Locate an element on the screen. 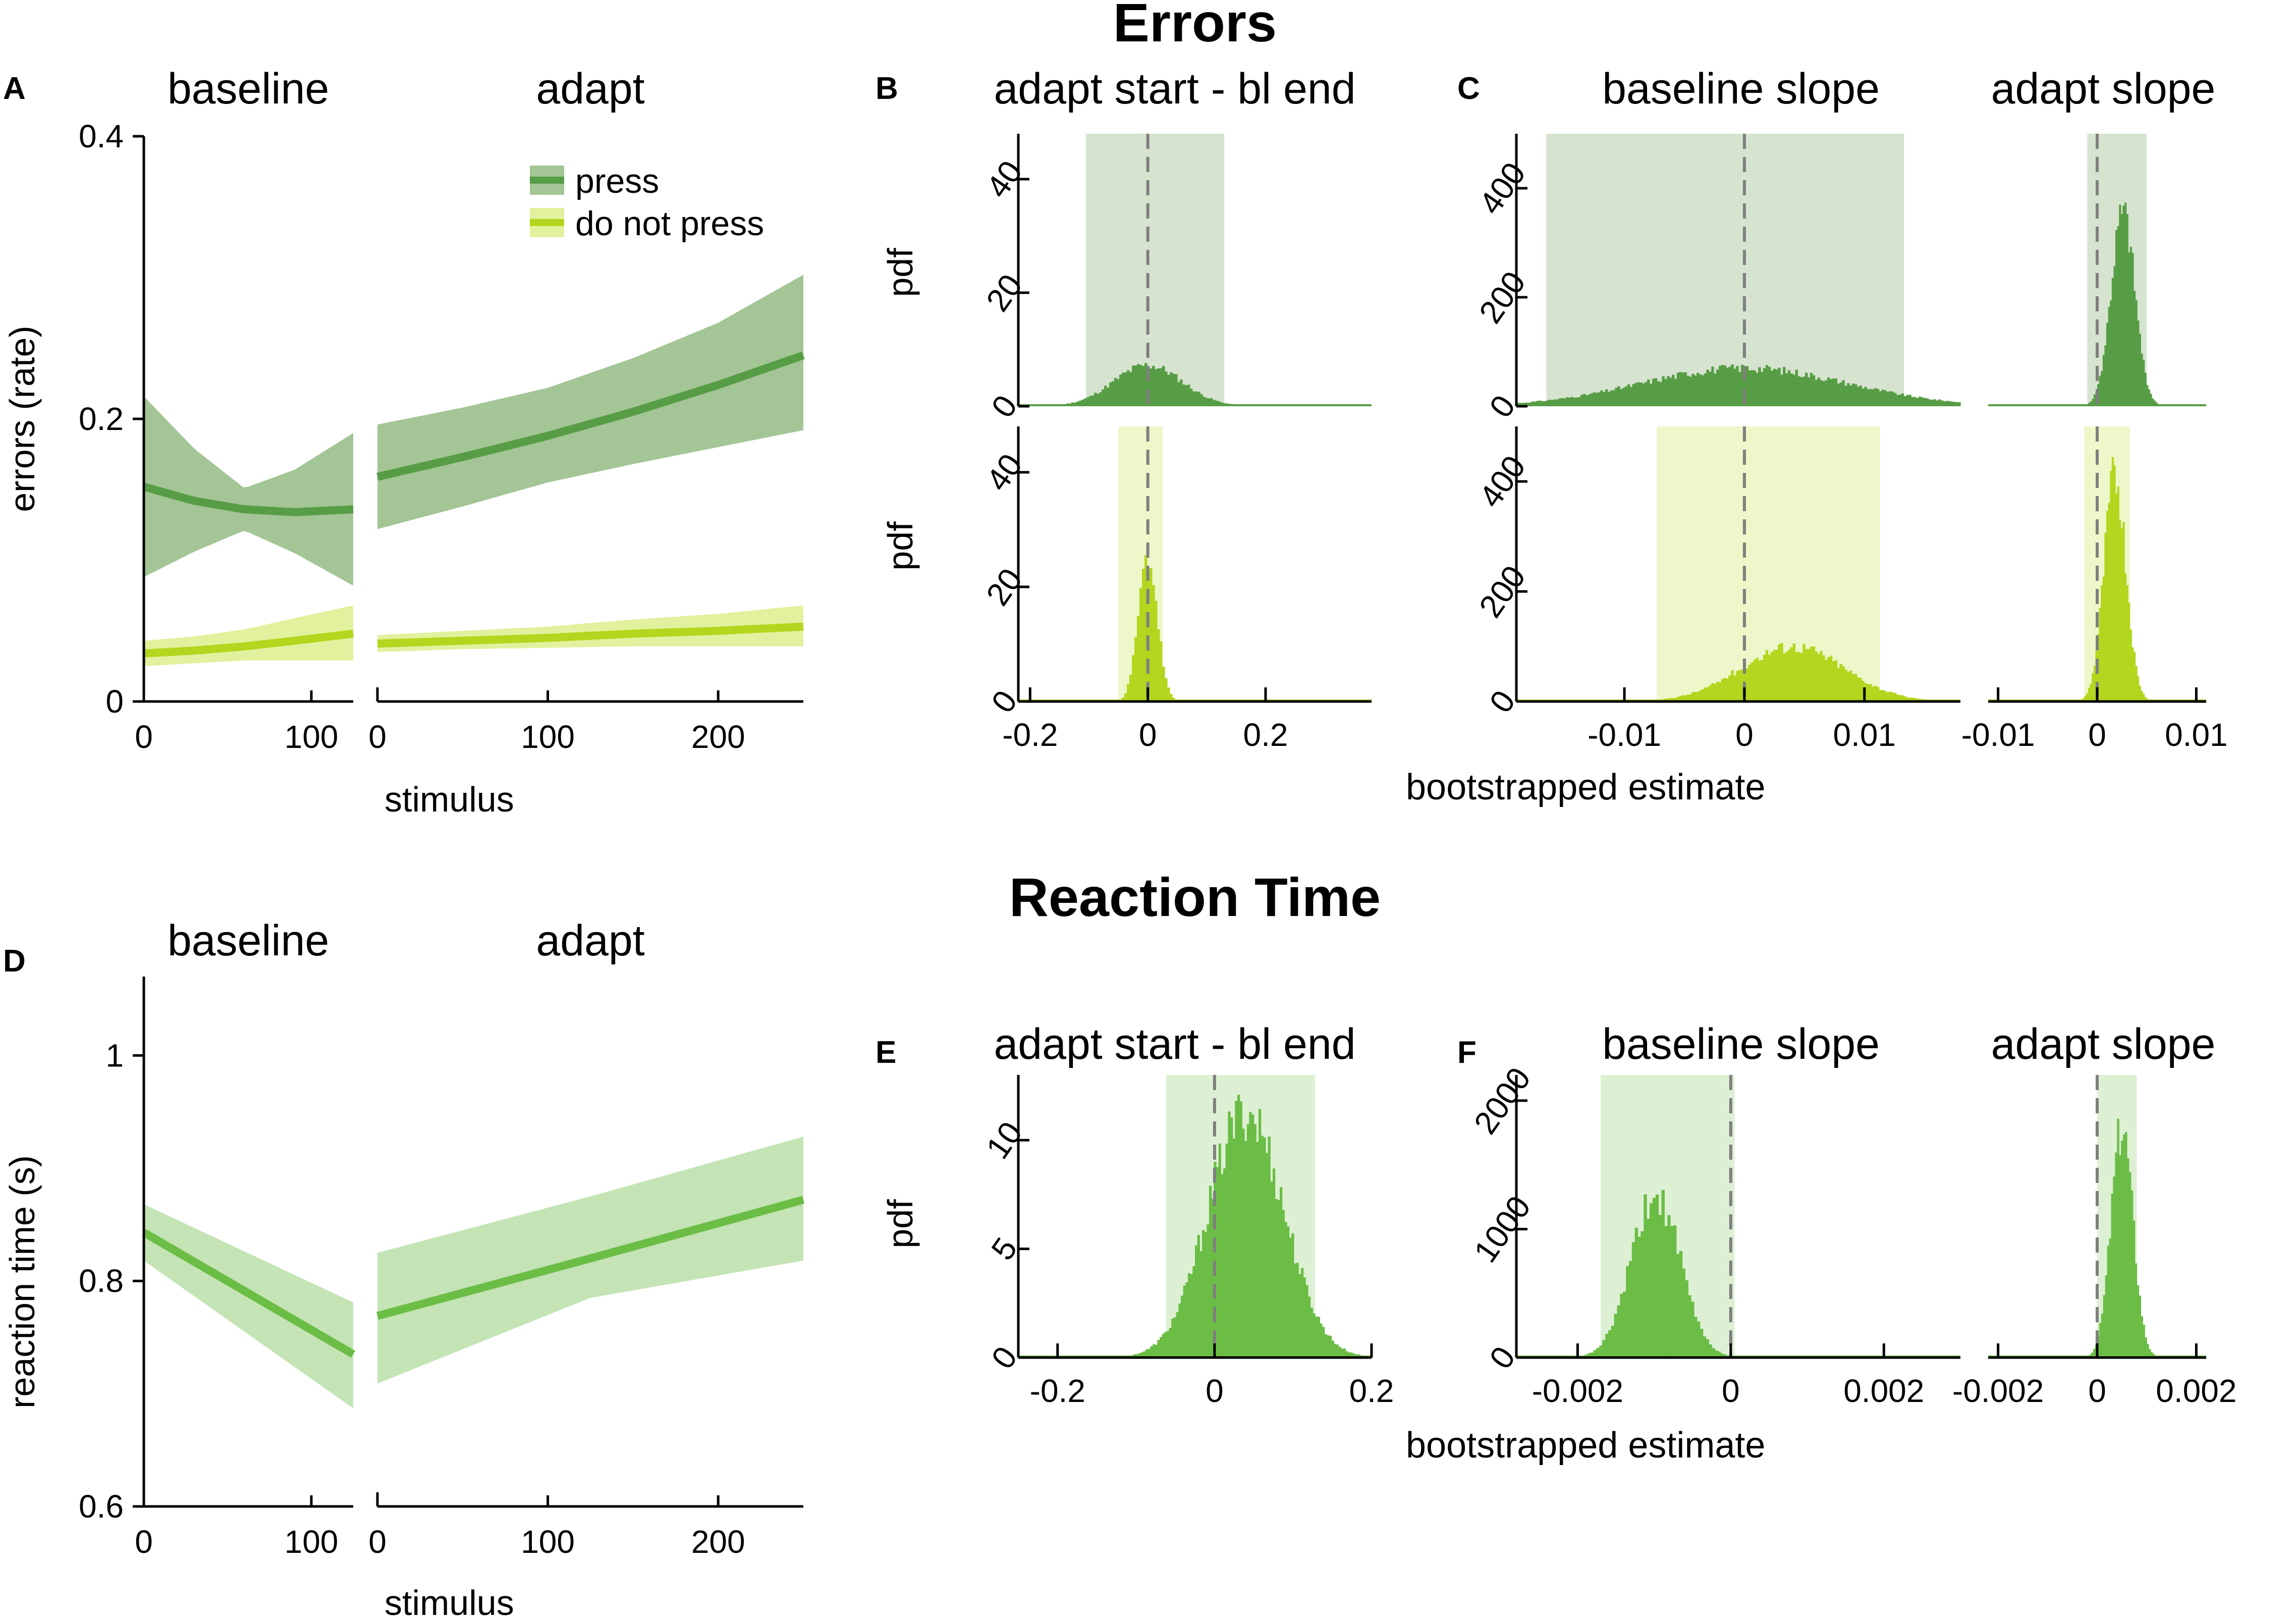 Image resolution: width=2296 pixels, height=1622 pixels. mean-line-press-baseline is located at coordinates (248, 499).